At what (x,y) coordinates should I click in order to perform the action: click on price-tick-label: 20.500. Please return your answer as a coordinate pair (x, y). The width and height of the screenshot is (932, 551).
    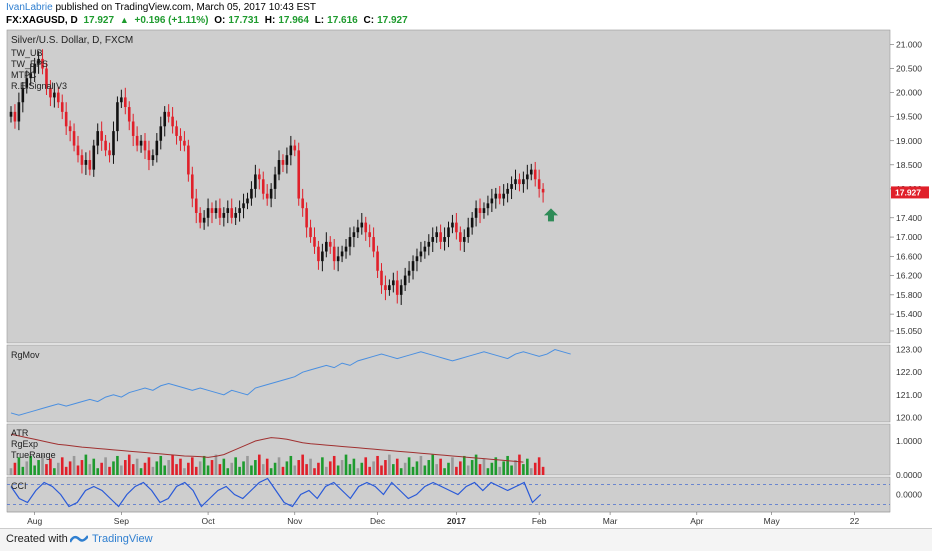
    Looking at the image, I should click on (909, 69).